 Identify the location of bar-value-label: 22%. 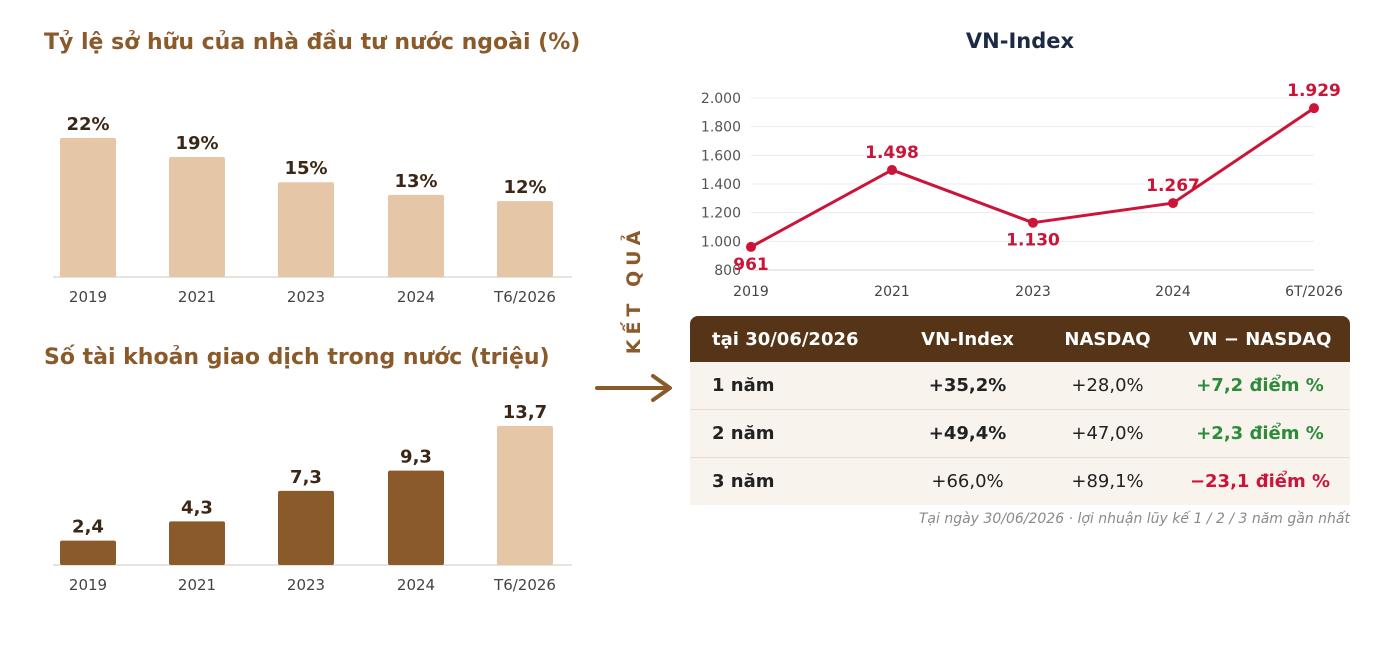
(87, 124).